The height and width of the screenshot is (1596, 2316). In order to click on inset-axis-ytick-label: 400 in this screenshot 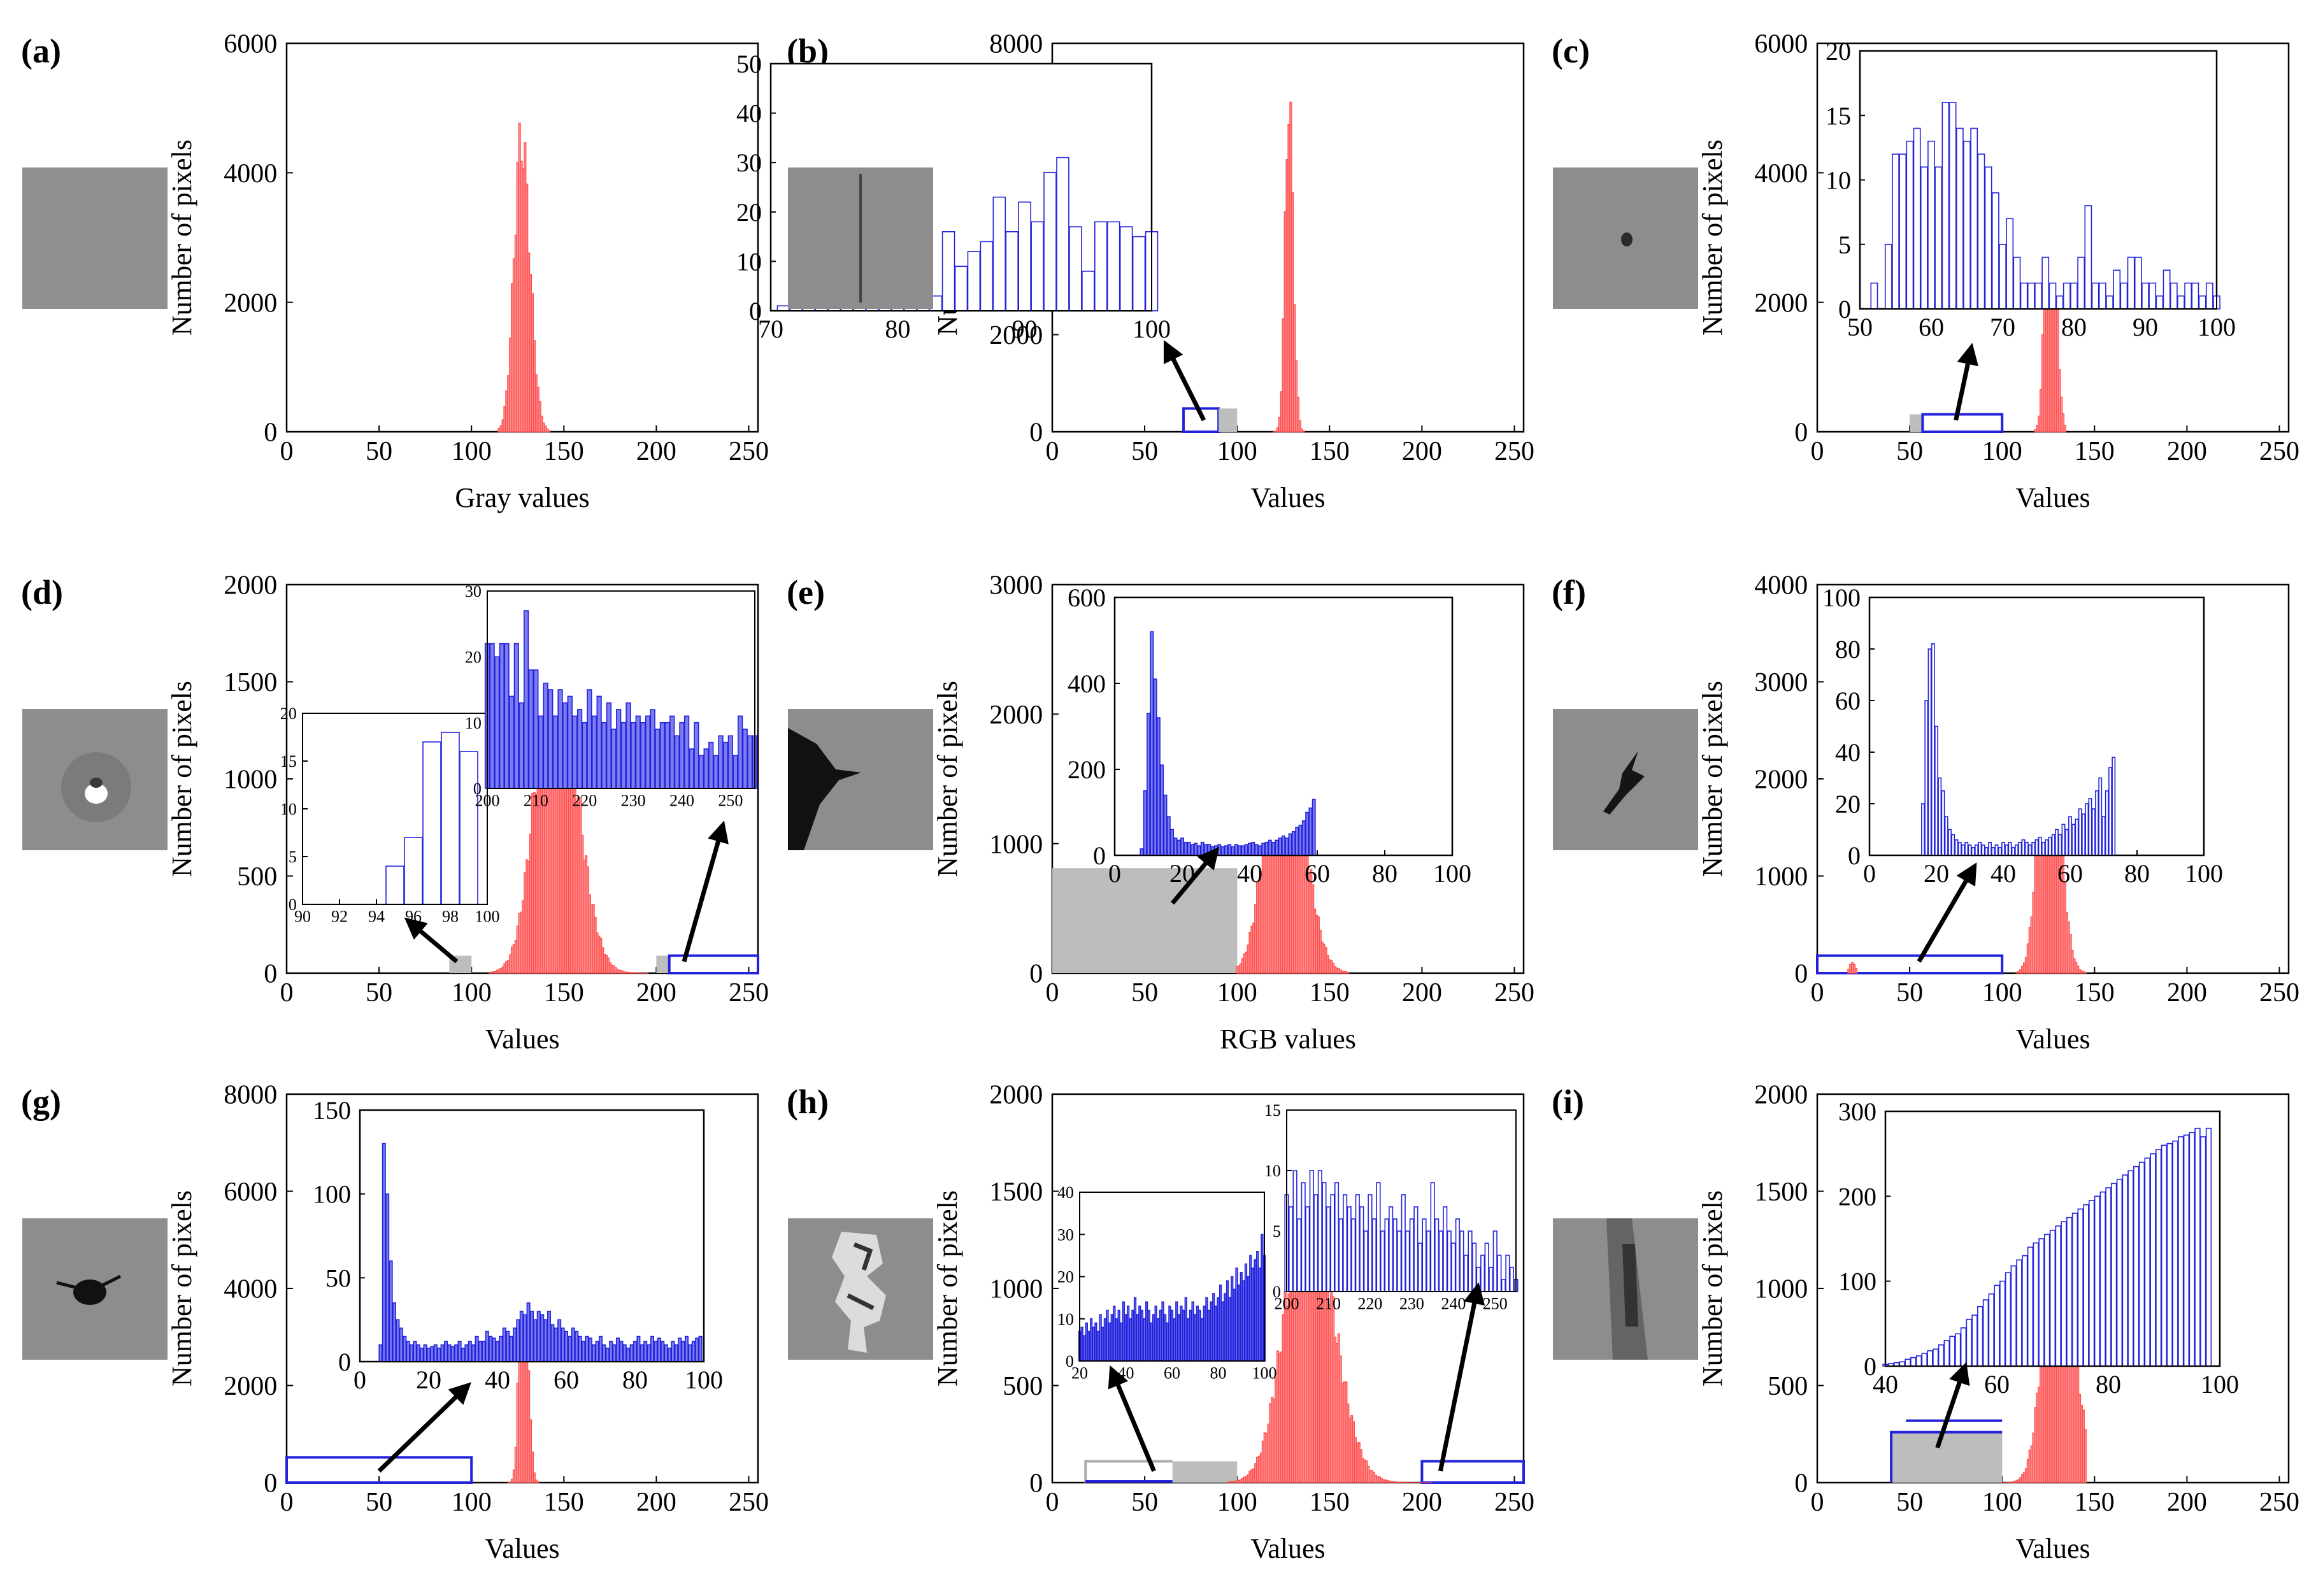, I will do `click(1087, 683)`.